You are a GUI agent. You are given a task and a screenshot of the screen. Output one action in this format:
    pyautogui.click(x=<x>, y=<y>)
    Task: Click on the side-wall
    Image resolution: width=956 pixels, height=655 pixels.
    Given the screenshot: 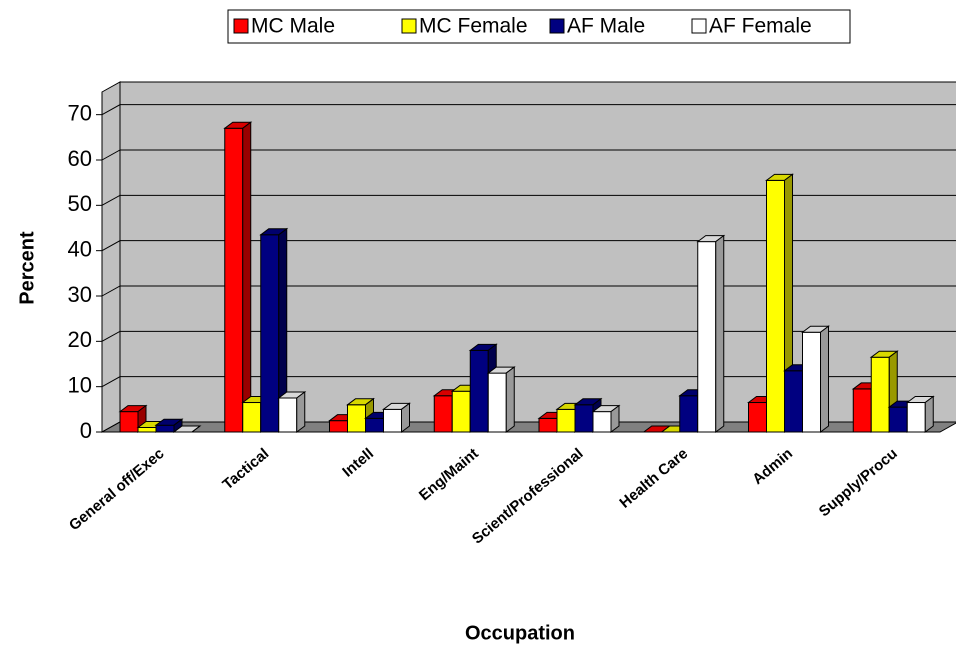 What is the action you would take?
    pyautogui.click(x=111, y=257)
    